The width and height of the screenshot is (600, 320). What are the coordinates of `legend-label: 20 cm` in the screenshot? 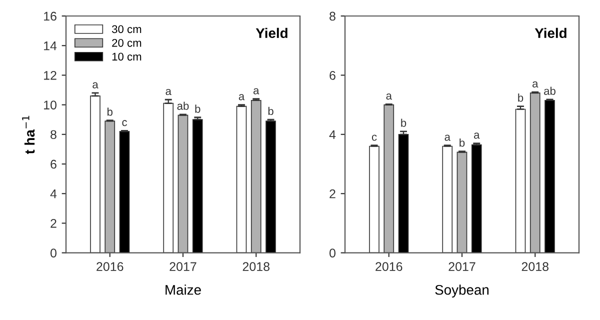 It's located at (127, 42).